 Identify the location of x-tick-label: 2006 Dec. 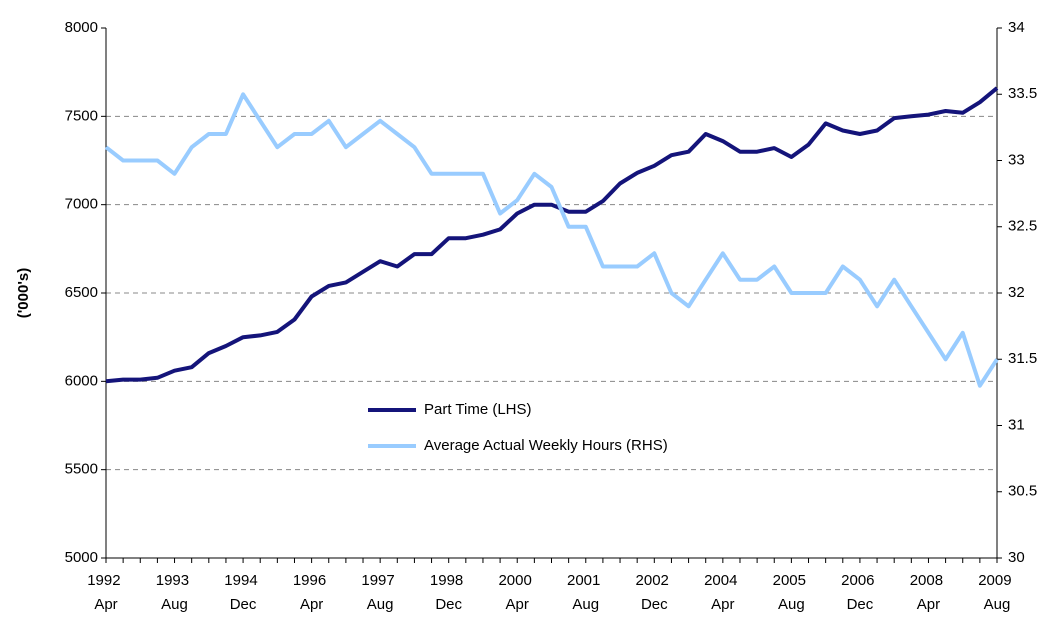
(860, 592).